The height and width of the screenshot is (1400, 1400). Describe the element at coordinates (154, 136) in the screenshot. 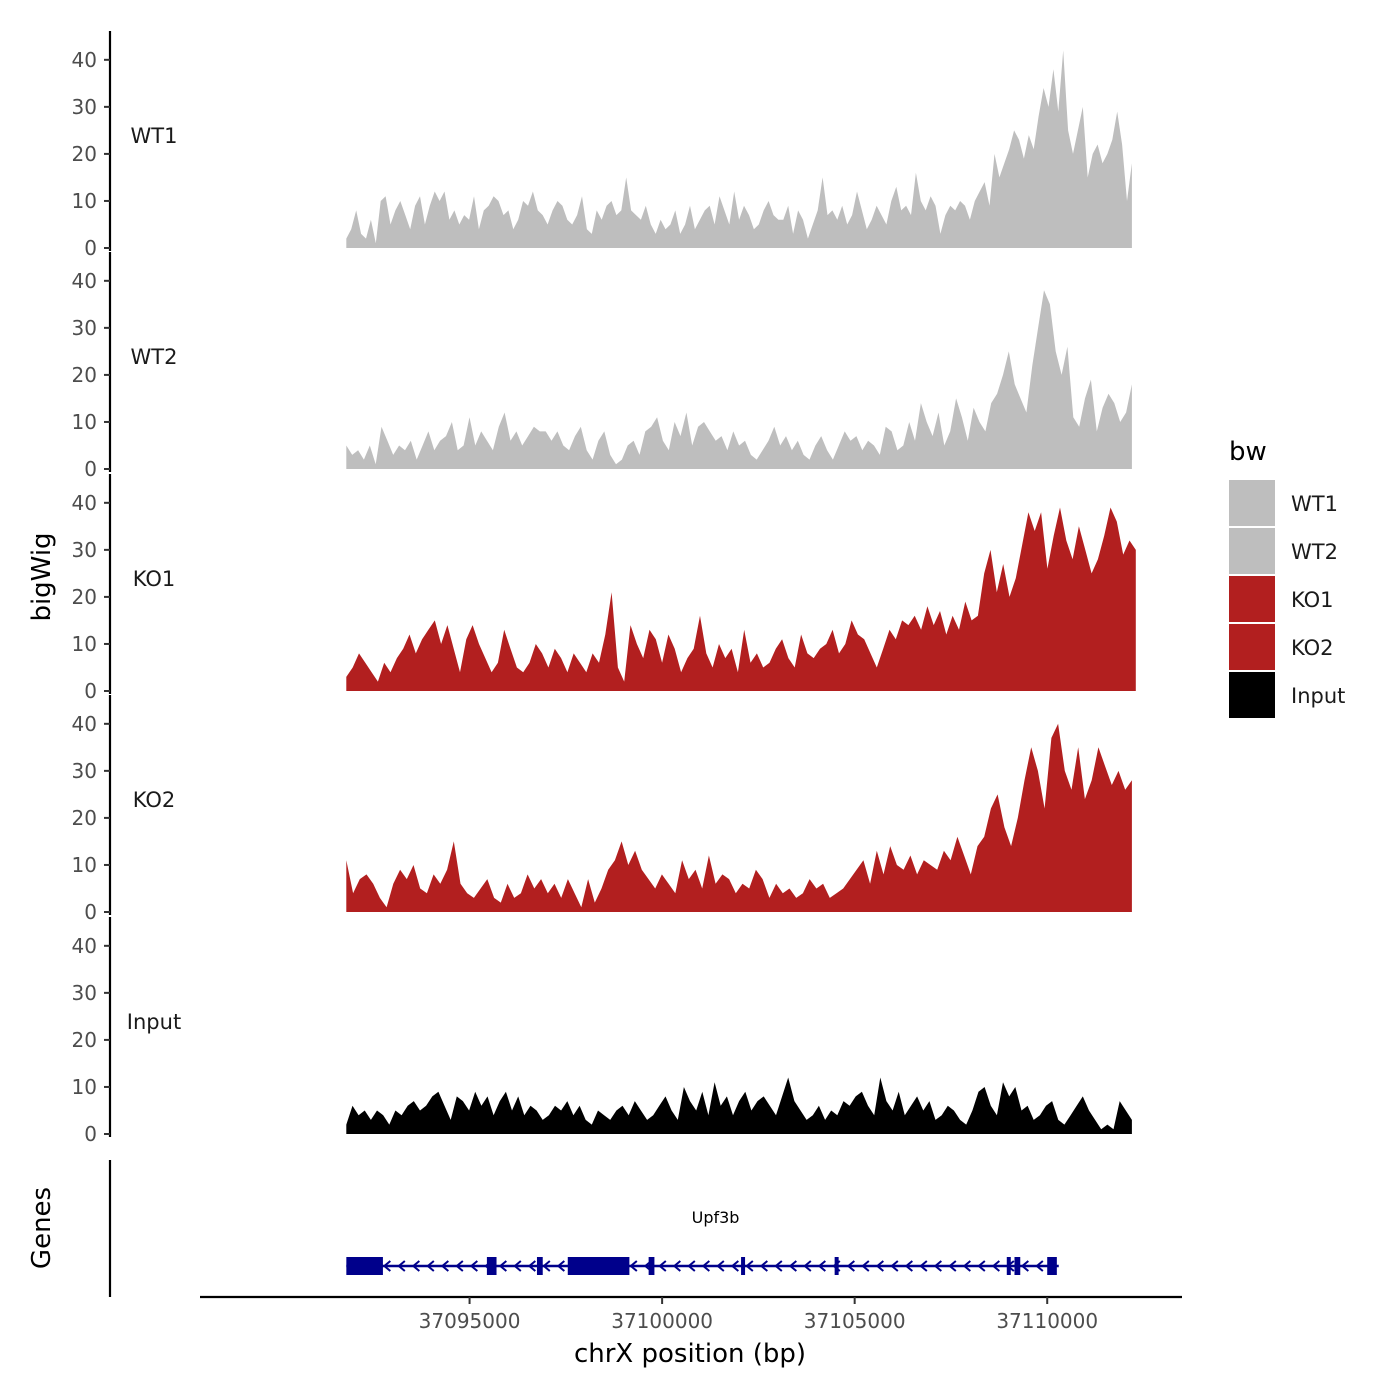

I see `track-label: WT1` at that location.